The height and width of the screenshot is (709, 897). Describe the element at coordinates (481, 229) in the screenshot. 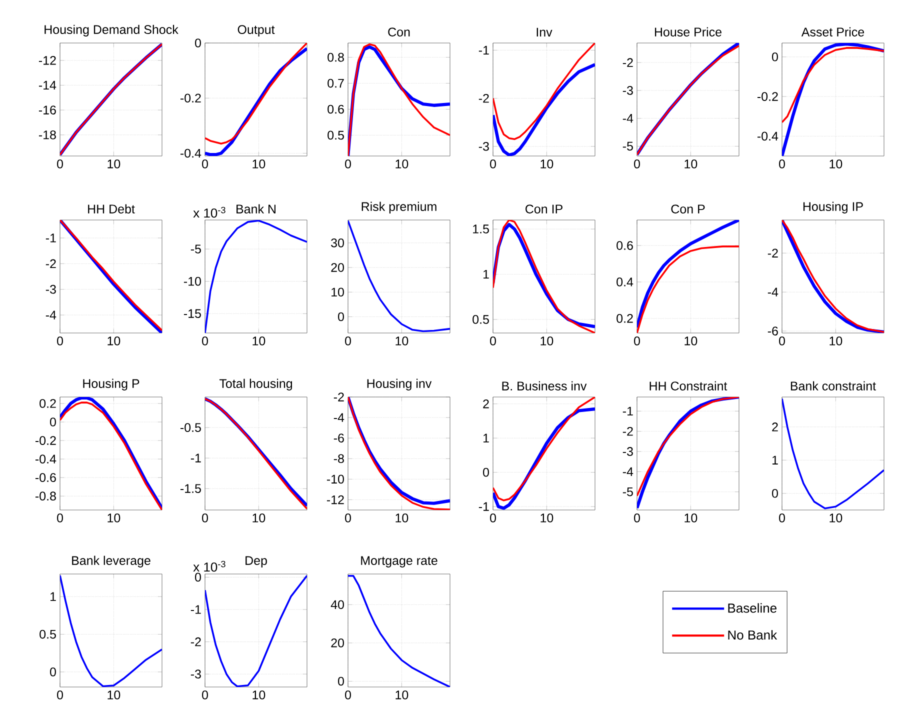

I see `y-tick-label: 1.5` at that location.